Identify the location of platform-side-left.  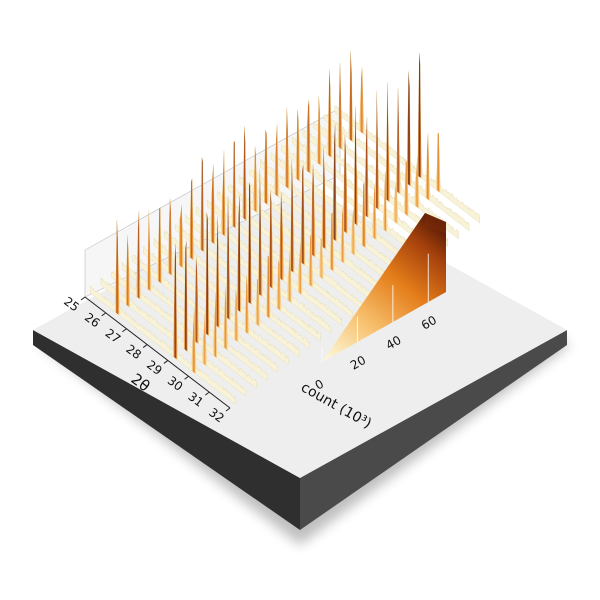
(166, 430).